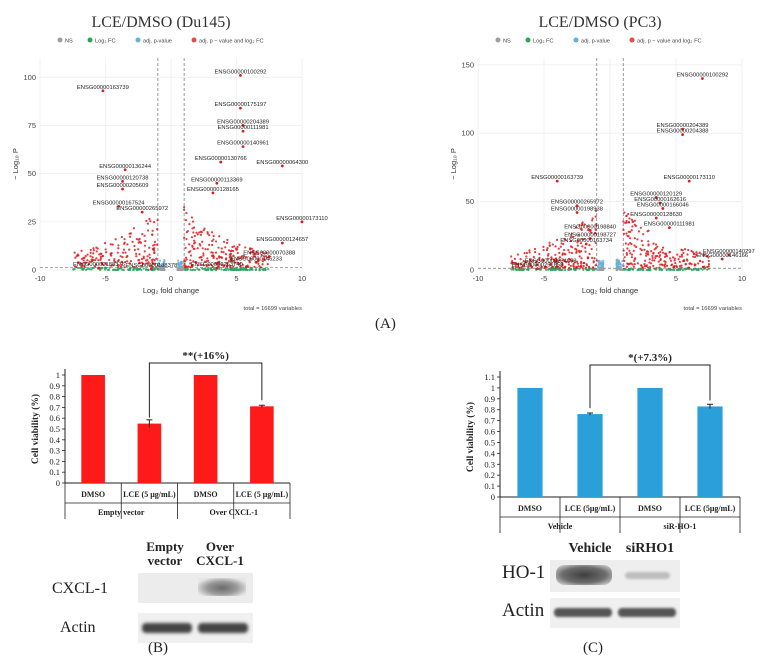 Image resolution: width=774 pixels, height=667 pixels. I want to click on y-tick-label: 0, so click(34, 270).